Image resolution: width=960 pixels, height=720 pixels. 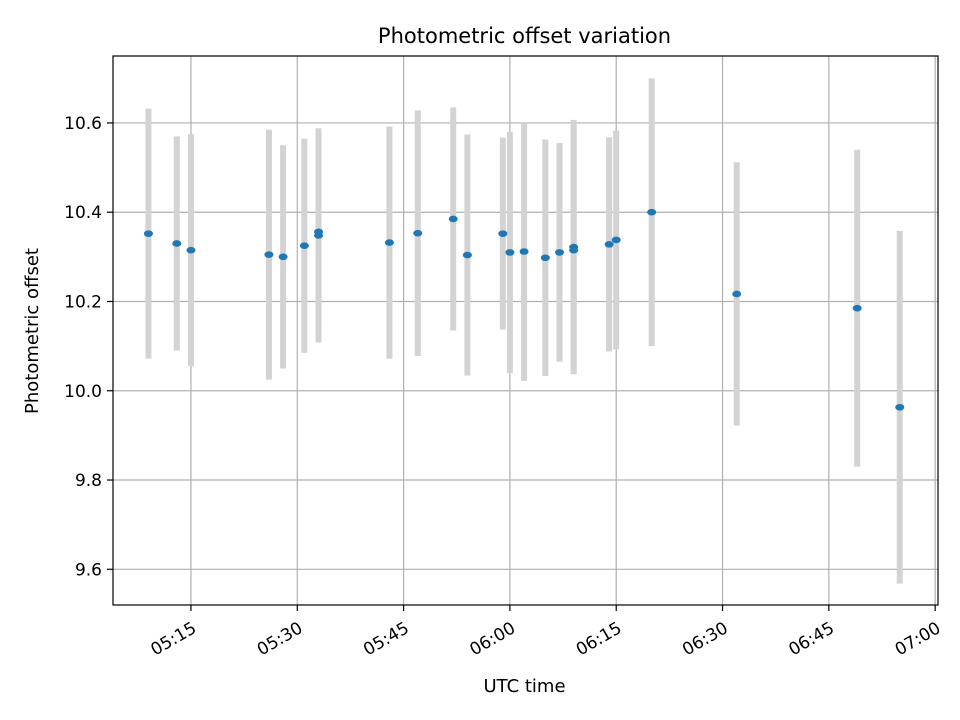 I want to click on y-axis-title: Photometric offset, so click(x=32, y=331).